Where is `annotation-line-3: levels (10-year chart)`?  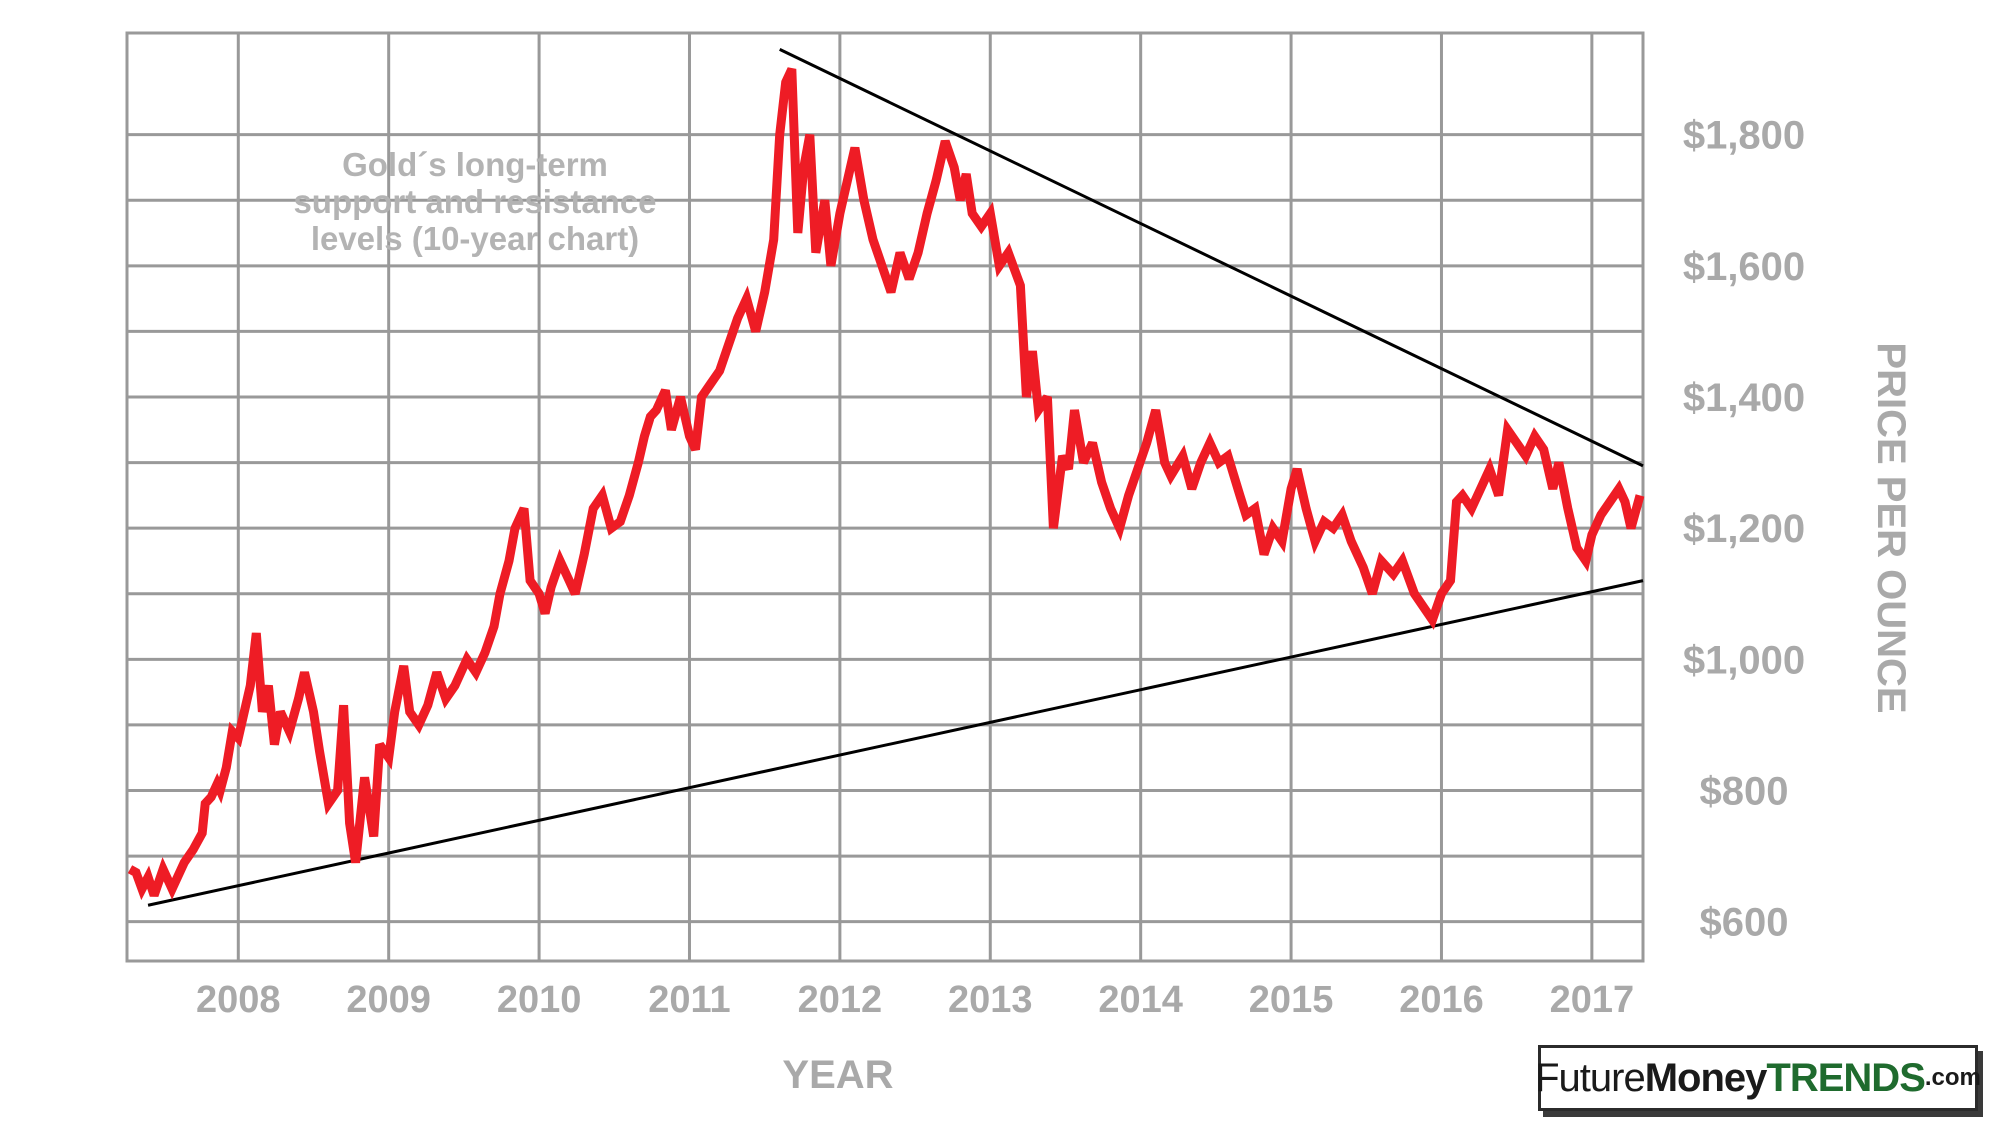 annotation-line-3: levels (10-year chart) is located at coordinates (475, 238).